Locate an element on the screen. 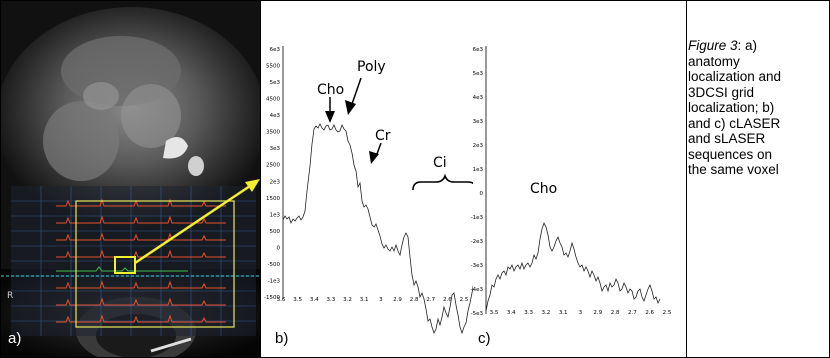  spectrum-b-ytick-0: 6e3 is located at coordinates (275, 50).